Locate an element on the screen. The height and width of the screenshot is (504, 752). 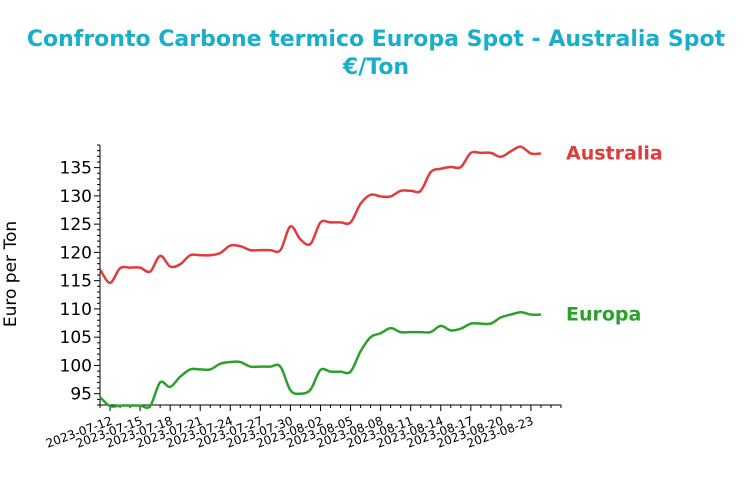
y-tick-label: 115 is located at coordinates (76, 282).